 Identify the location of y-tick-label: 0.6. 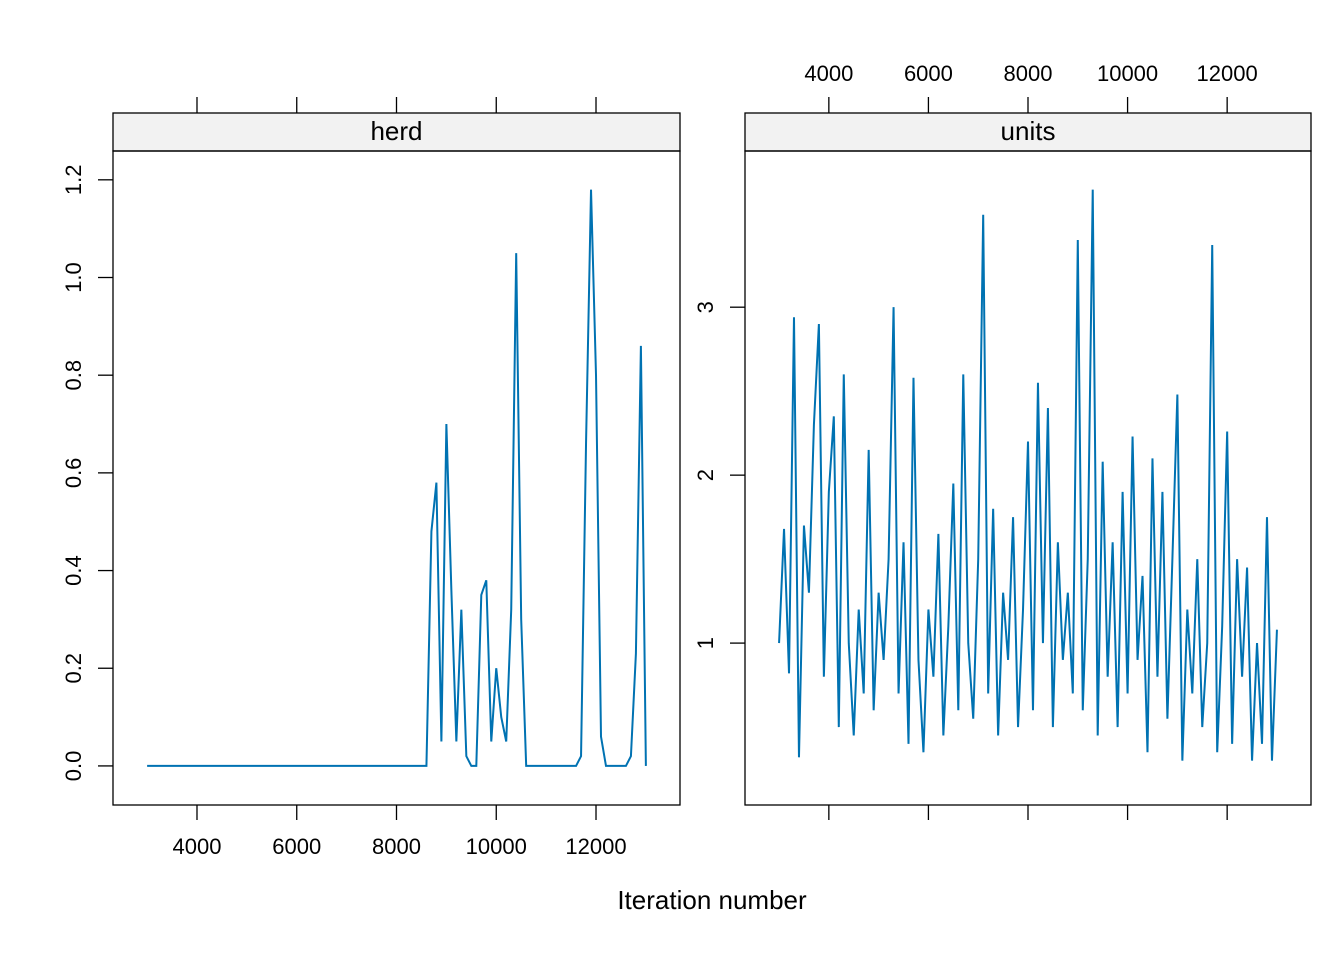
(73, 473).